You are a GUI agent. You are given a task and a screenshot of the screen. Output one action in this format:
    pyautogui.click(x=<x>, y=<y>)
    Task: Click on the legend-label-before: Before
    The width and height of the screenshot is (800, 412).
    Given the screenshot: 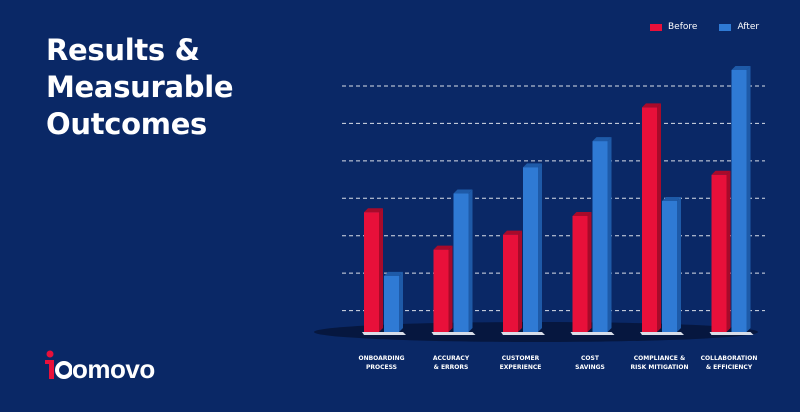 What is the action you would take?
    pyautogui.click(x=683, y=27)
    